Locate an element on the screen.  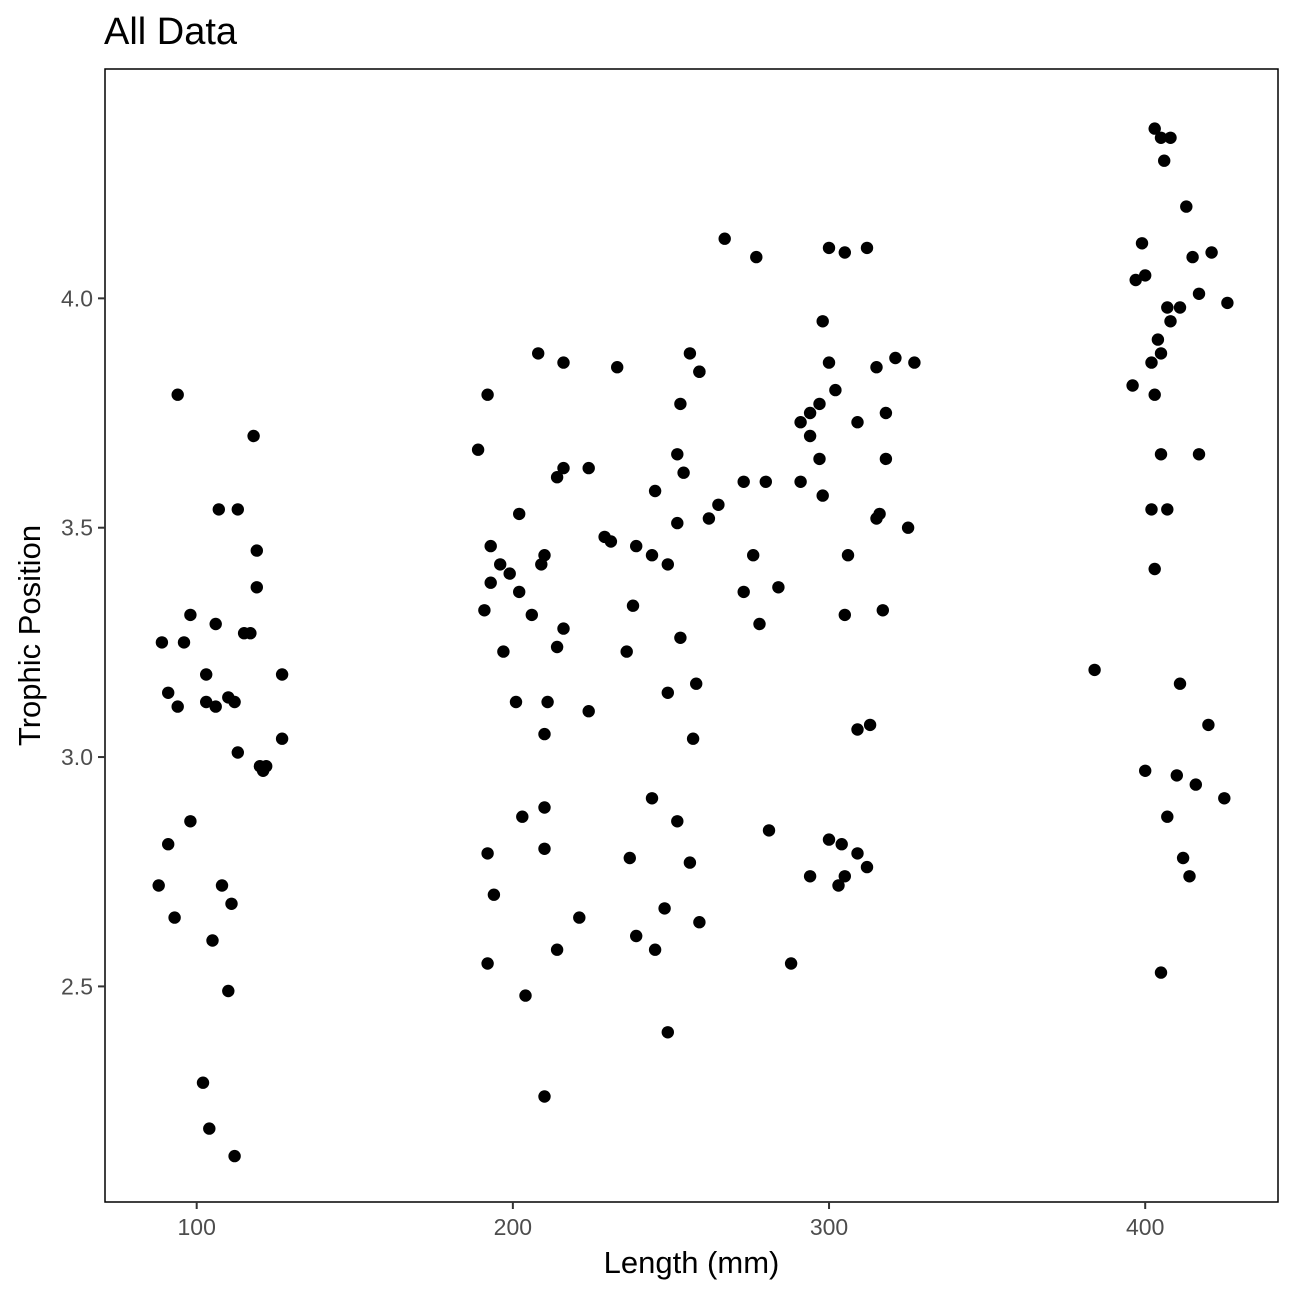
x-tick-label: 100 is located at coordinates (197, 1227).